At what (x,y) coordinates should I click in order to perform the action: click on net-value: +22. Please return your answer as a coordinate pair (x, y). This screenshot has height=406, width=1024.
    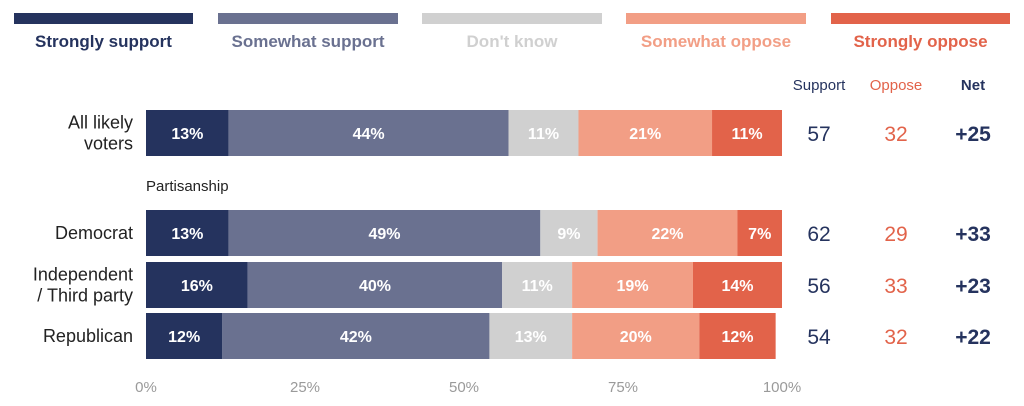
    Looking at the image, I should click on (973, 337).